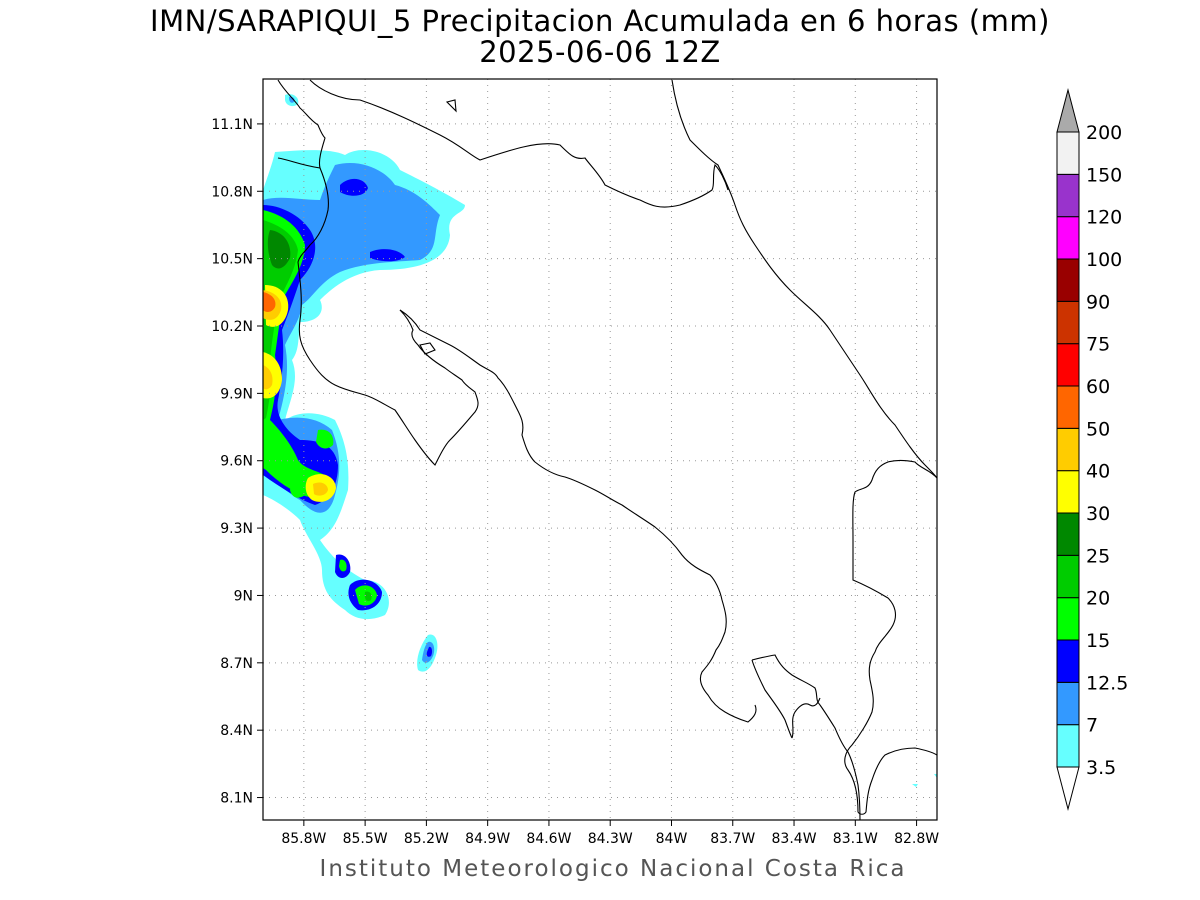  What do you see at coordinates (1098, 302) in the screenshot?
I see `colorbar-label: 90` at bounding box center [1098, 302].